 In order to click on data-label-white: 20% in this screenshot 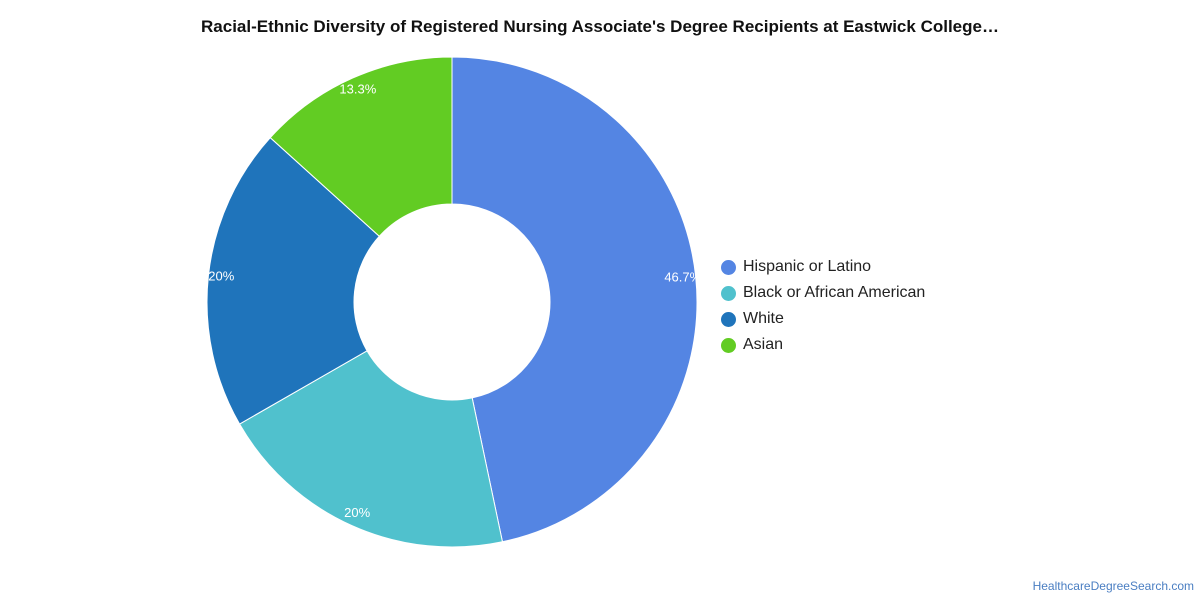, I will do `click(221, 276)`.